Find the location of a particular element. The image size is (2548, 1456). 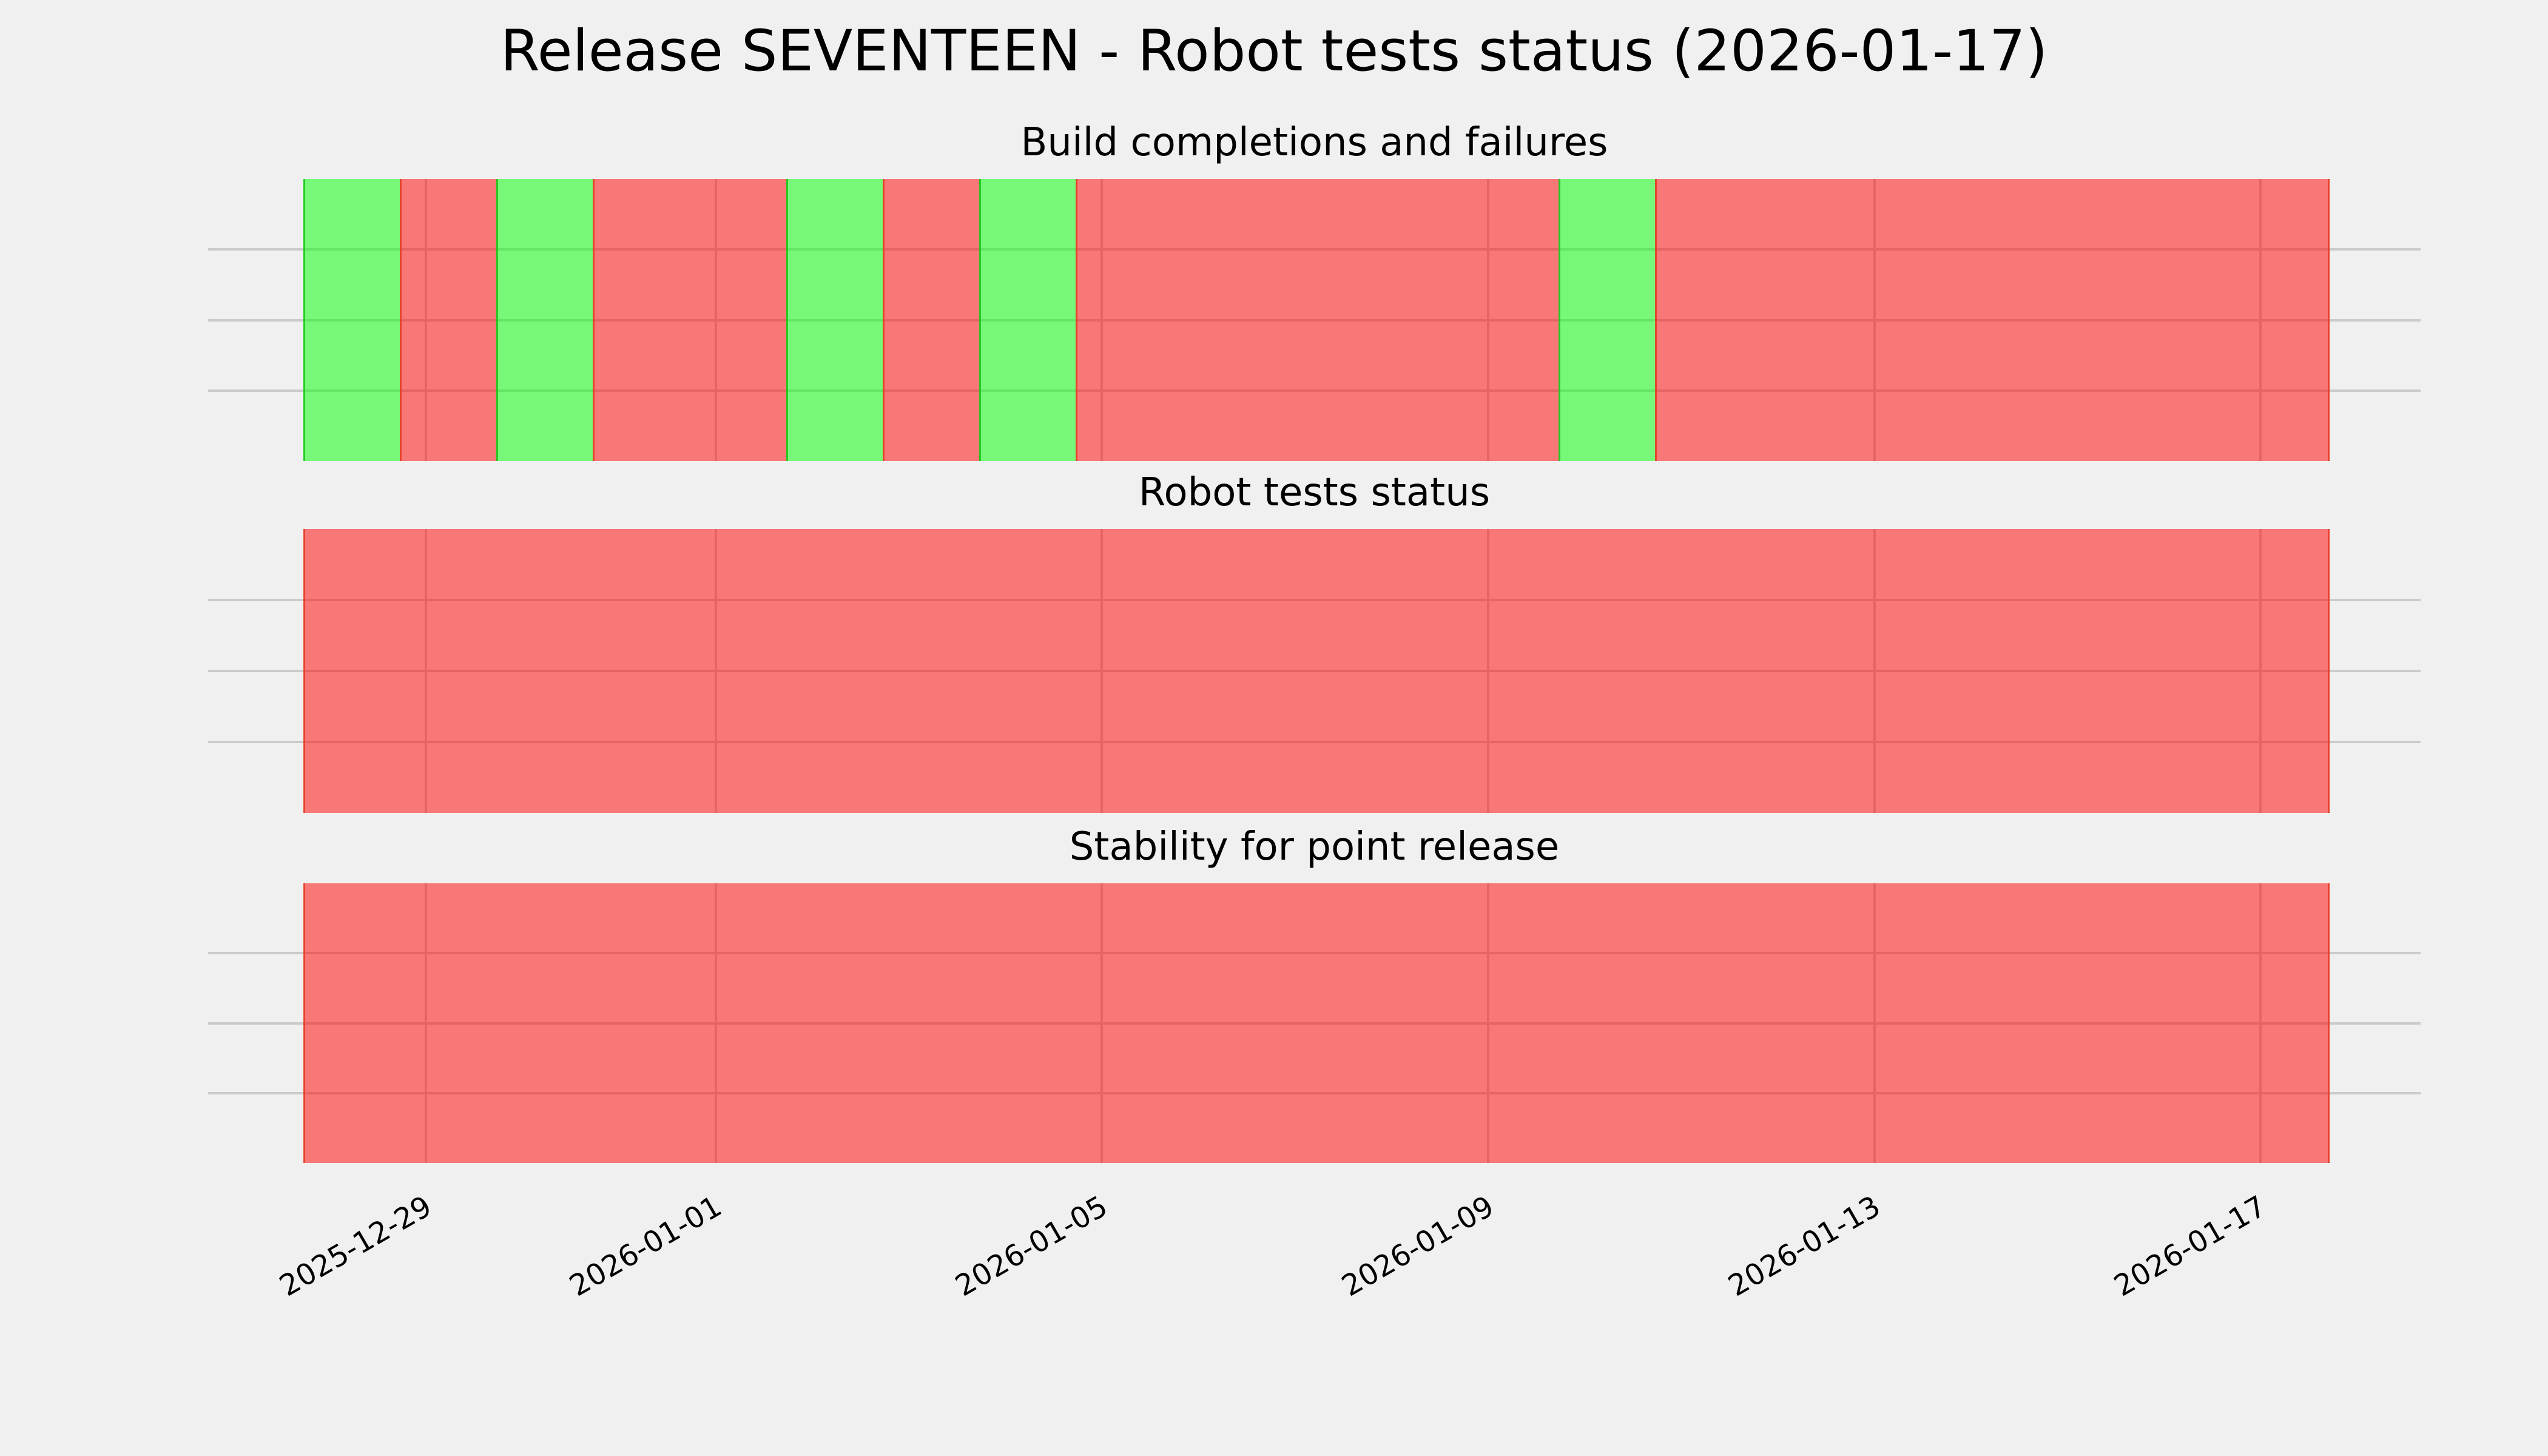

x-tick-label: 2026-01-17 is located at coordinates (2190, 1246).